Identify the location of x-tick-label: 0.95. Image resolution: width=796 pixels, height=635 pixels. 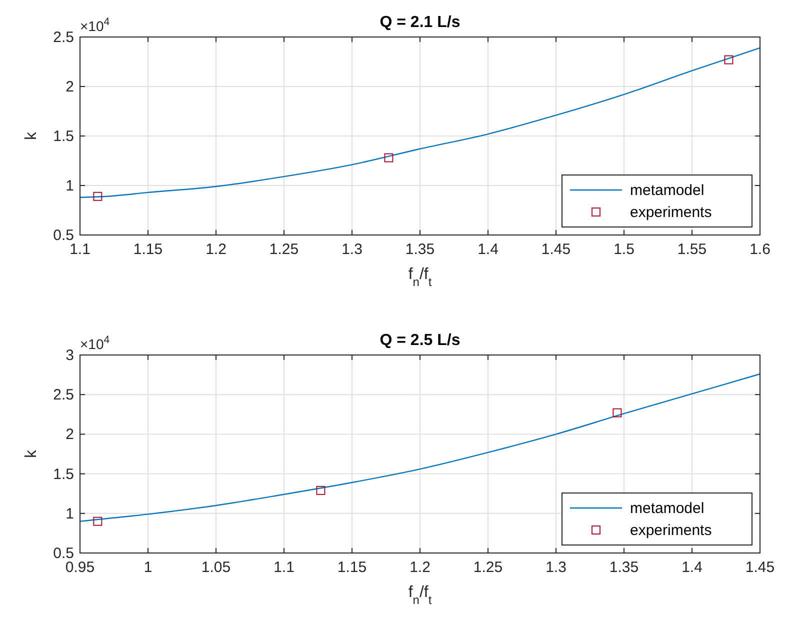
(80, 567).